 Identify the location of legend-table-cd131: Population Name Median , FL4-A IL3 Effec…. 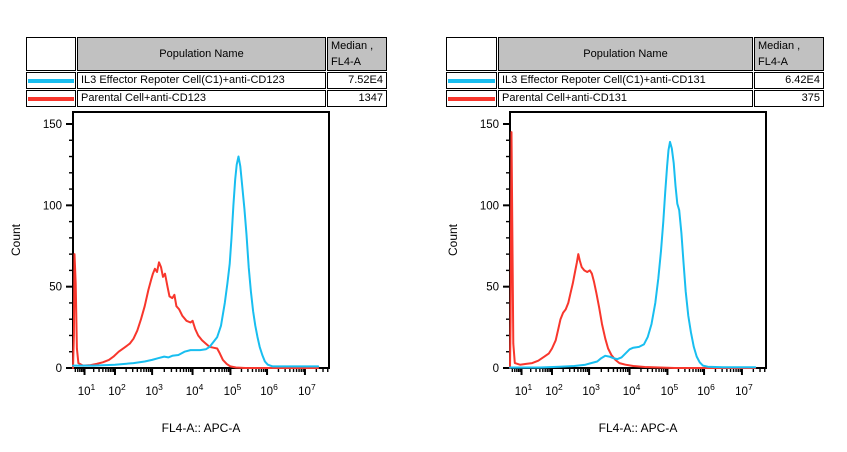
(635, 72).